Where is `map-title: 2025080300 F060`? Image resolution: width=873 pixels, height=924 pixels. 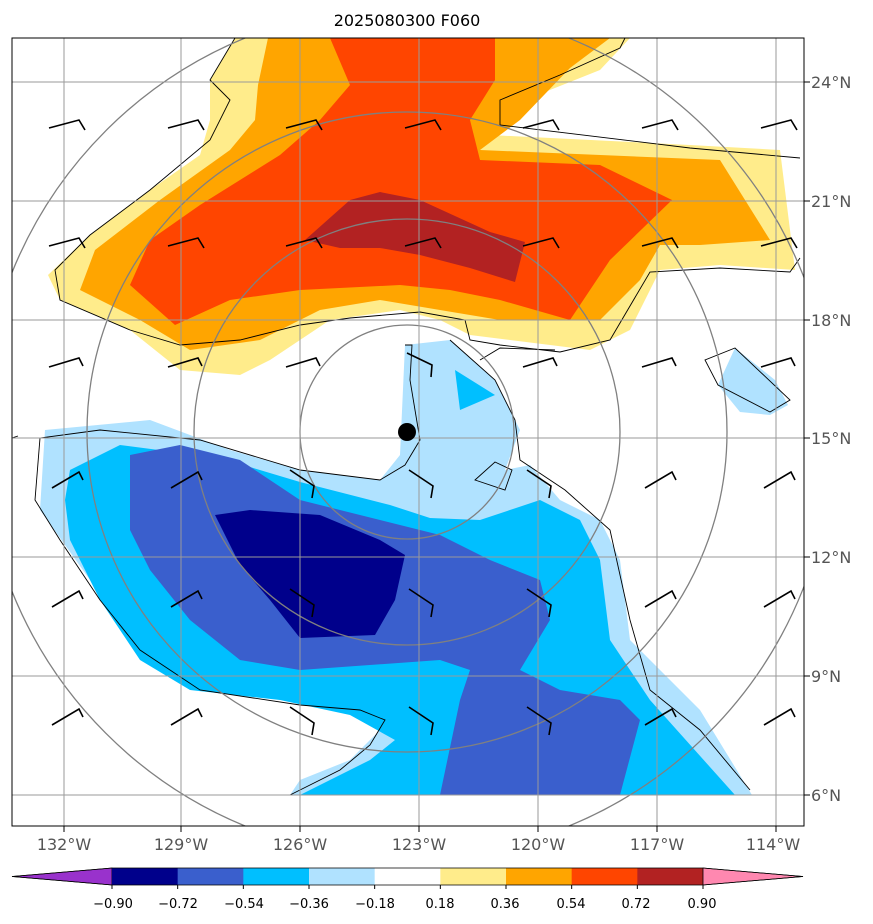
map-title: 2025080300 F060 is located at coordinates (407, 20).